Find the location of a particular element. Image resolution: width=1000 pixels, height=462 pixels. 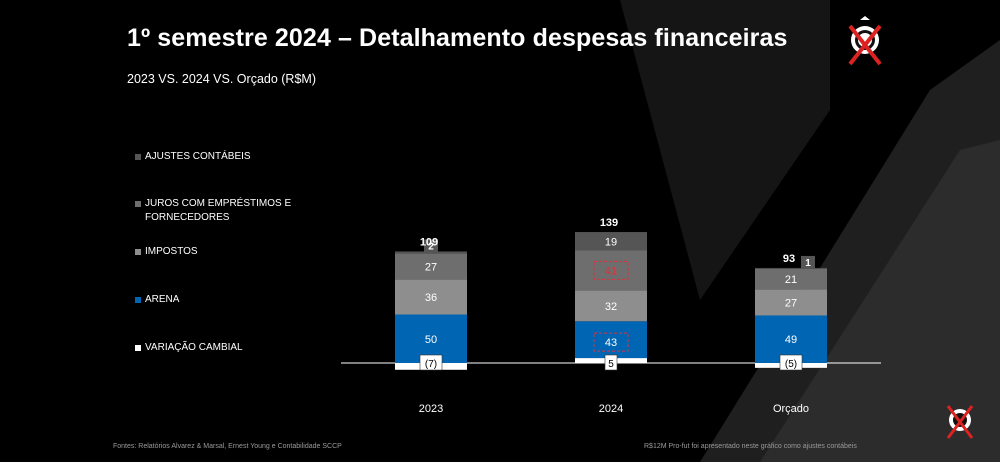

variacao-label-box-2024 is located at coordinates (611, 362).